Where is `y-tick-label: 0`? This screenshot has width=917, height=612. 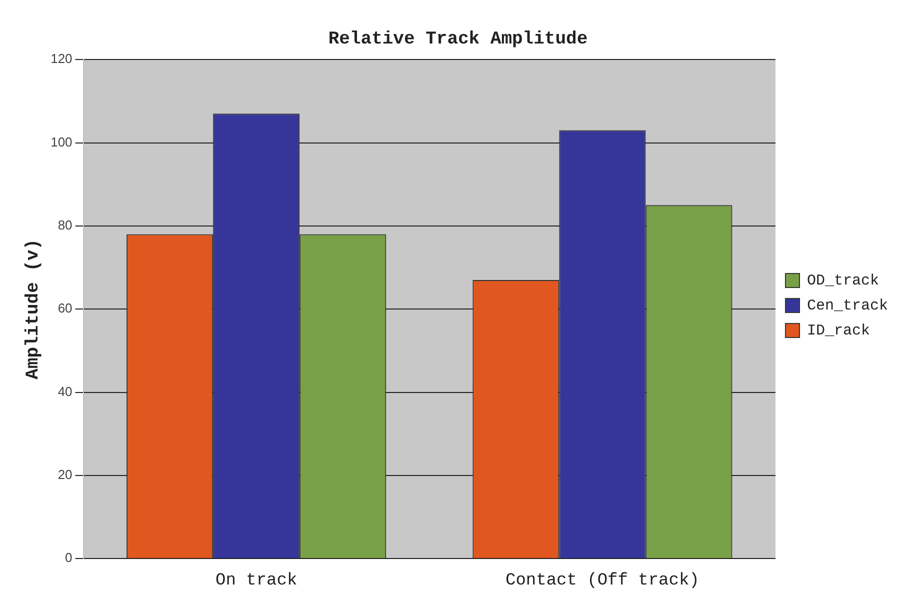 y-tick-label: 0 is located at coordinates (68, 558).